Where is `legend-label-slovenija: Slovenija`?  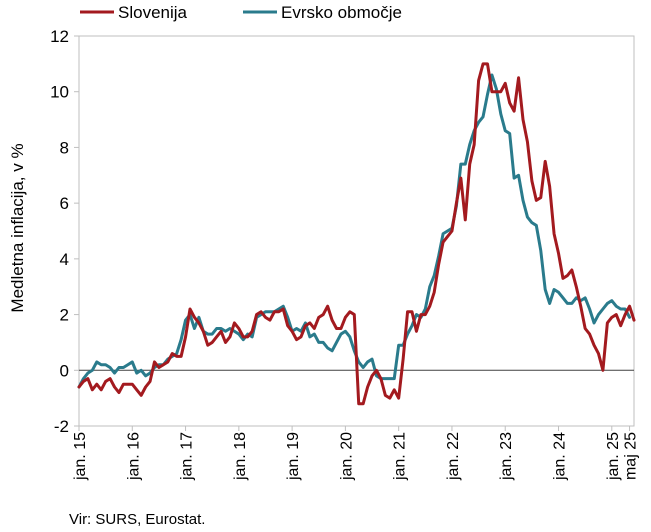
legend-label-slovenija: Slovenija is located at coordinates (153, 12).